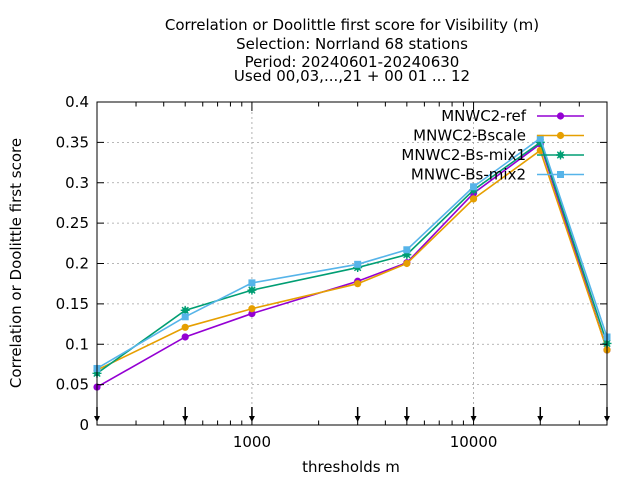  I want to click on threshold-markers, so click(352, 414).